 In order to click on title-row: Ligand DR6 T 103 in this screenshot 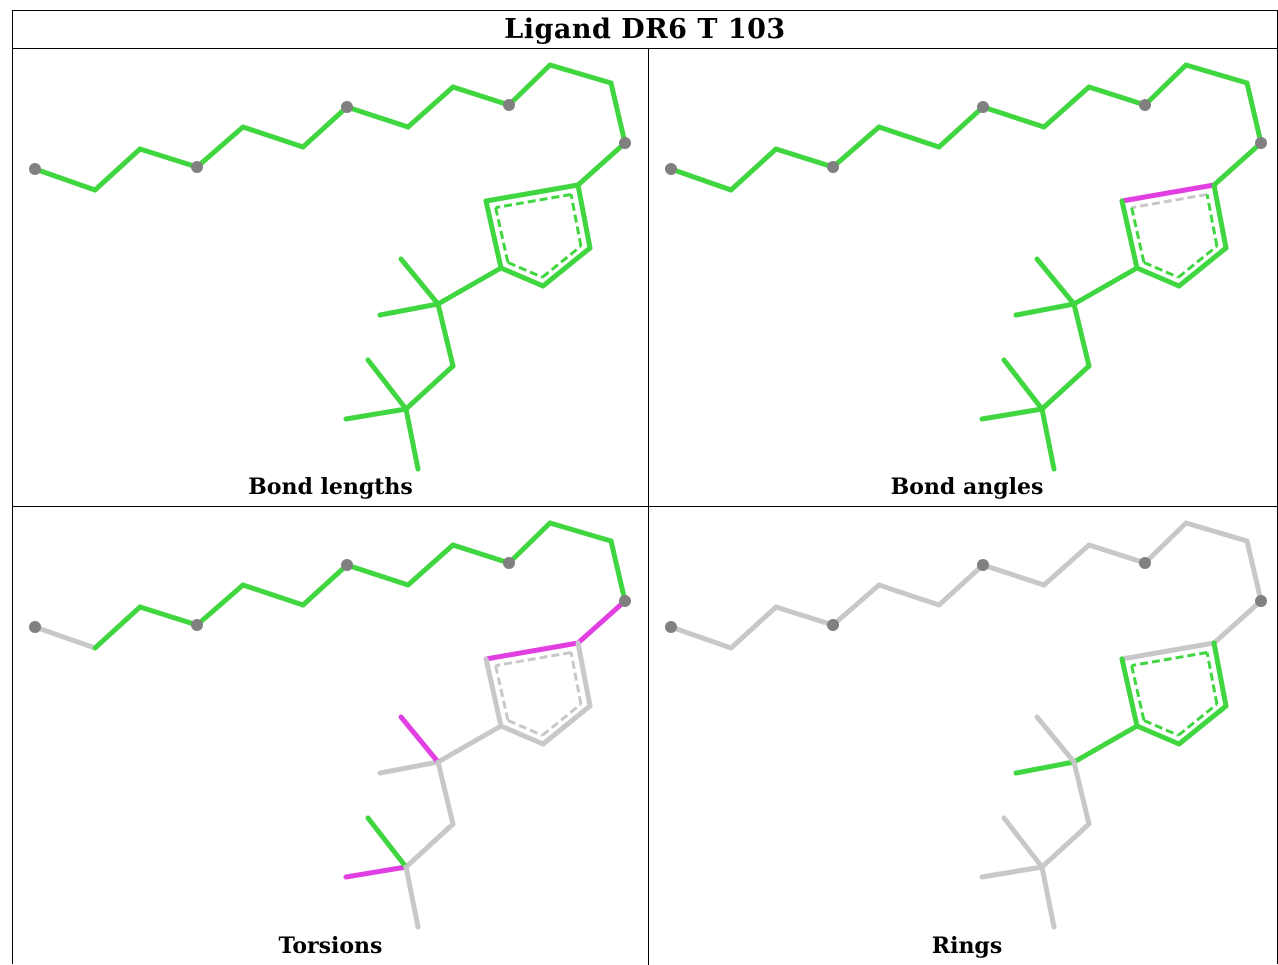, I will do `click(645, 30)`.